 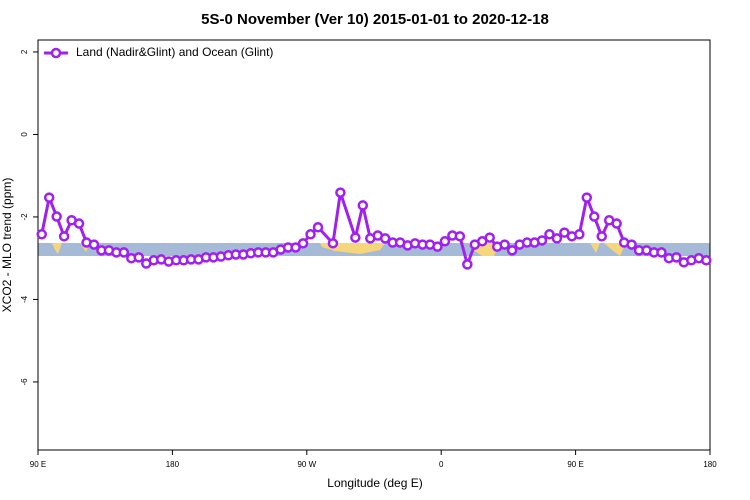 What do you see at coordinates (24, 134) in the screenshot?
I see `y-tick-label: 0` at bounding box center [24, 134].